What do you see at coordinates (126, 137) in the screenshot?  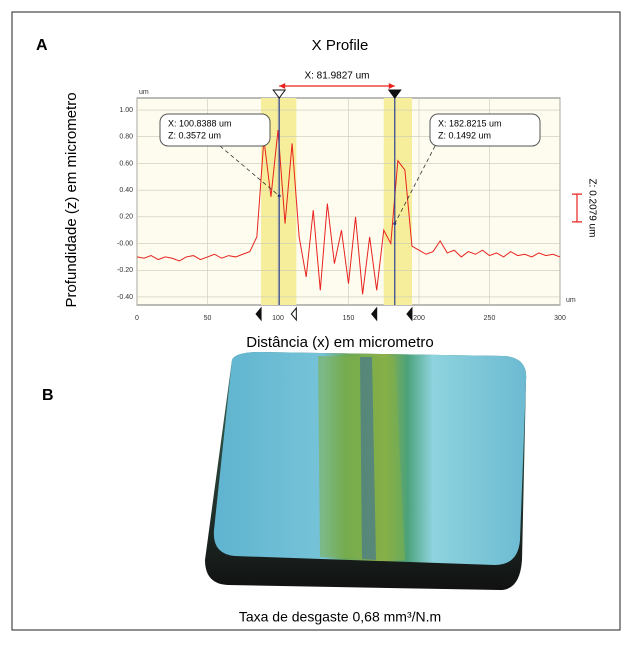 I see `y-tick-label: 0.80` at bounding box center [126, 137].